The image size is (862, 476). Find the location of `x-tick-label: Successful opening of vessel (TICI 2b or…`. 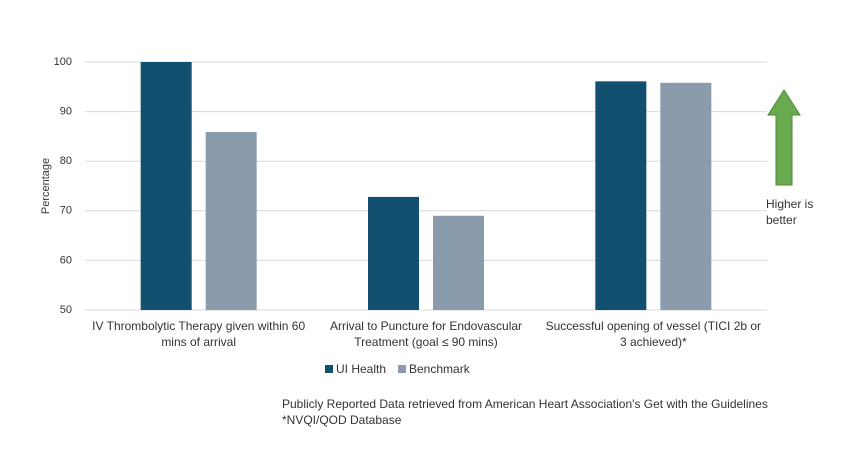

x-tick-label: Successful opening of vessel (TICI 2b or… is located at coordinates (653, 334).